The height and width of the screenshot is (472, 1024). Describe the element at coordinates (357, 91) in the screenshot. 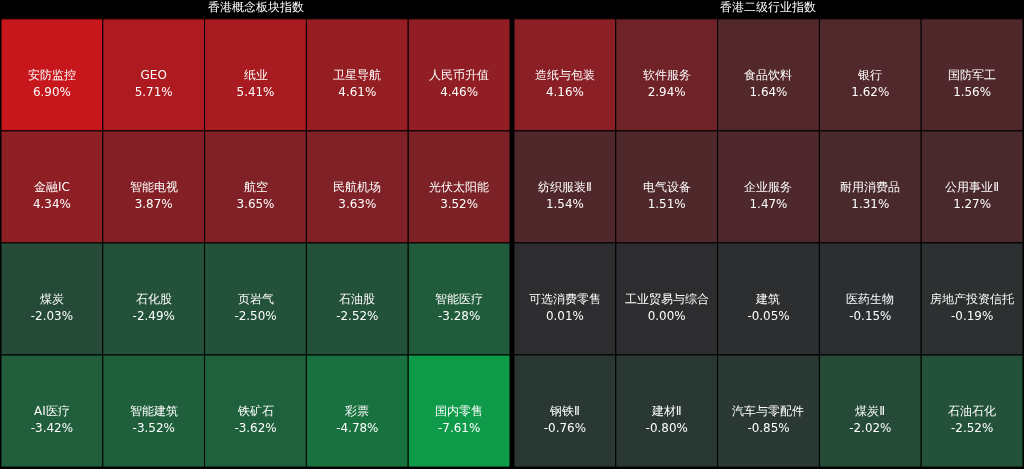

I see `data-label: 4.61%` at that location.